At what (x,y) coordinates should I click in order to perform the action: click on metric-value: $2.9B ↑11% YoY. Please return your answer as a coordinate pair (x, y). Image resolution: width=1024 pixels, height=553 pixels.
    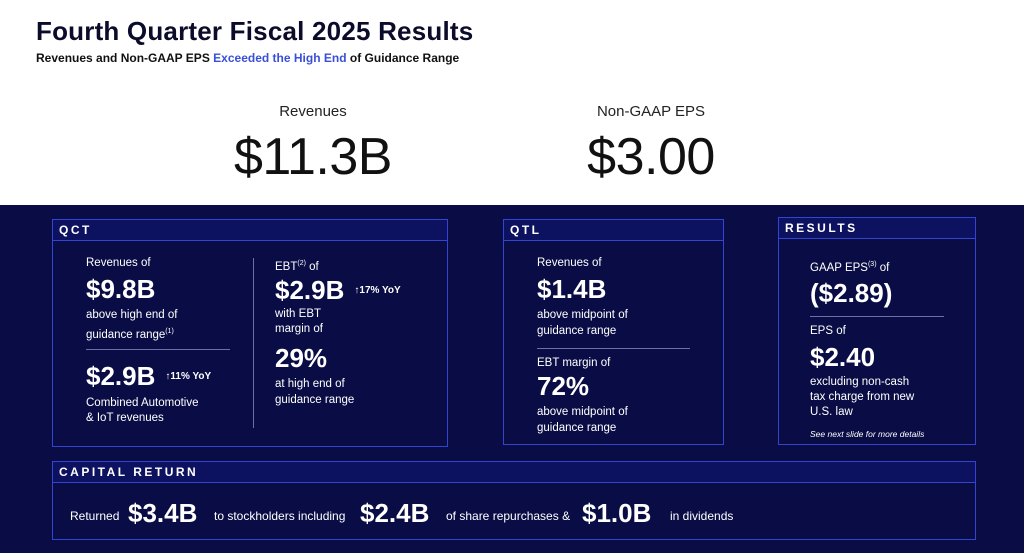
    Looking at the image, I should click on (148, 376).